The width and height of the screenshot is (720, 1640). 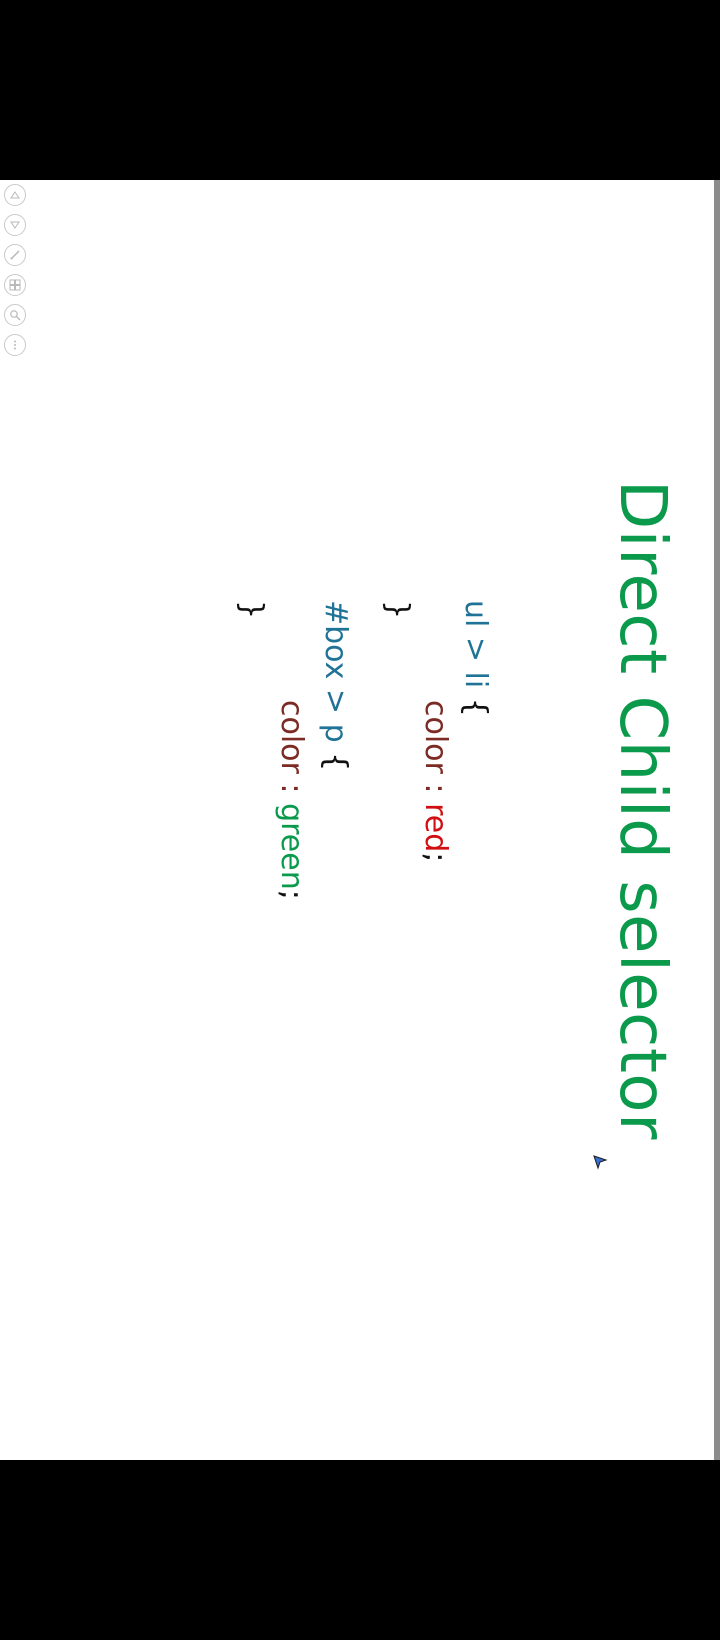 What do you see at coordinates (15, 195) in the screenshot?
I see `previous-slide-icon` at bounding box center [15, 195].